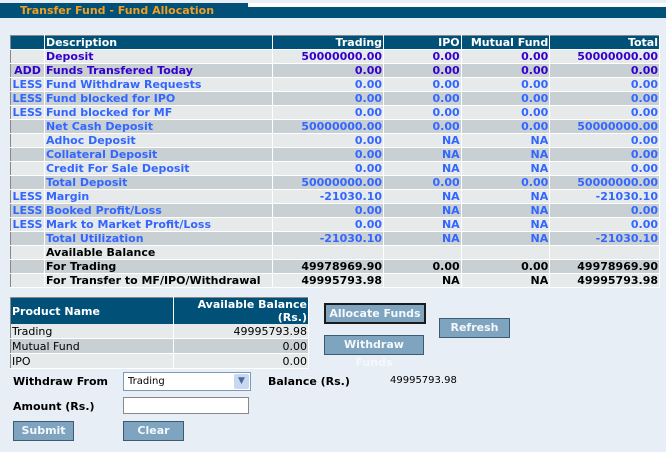 Image resolution: width=666 pixels, height=452 pixels. I want to click on table-row: LESS Fund blocked for IPO 0.00 0.00 0.00 0.00, so click(335, 98).